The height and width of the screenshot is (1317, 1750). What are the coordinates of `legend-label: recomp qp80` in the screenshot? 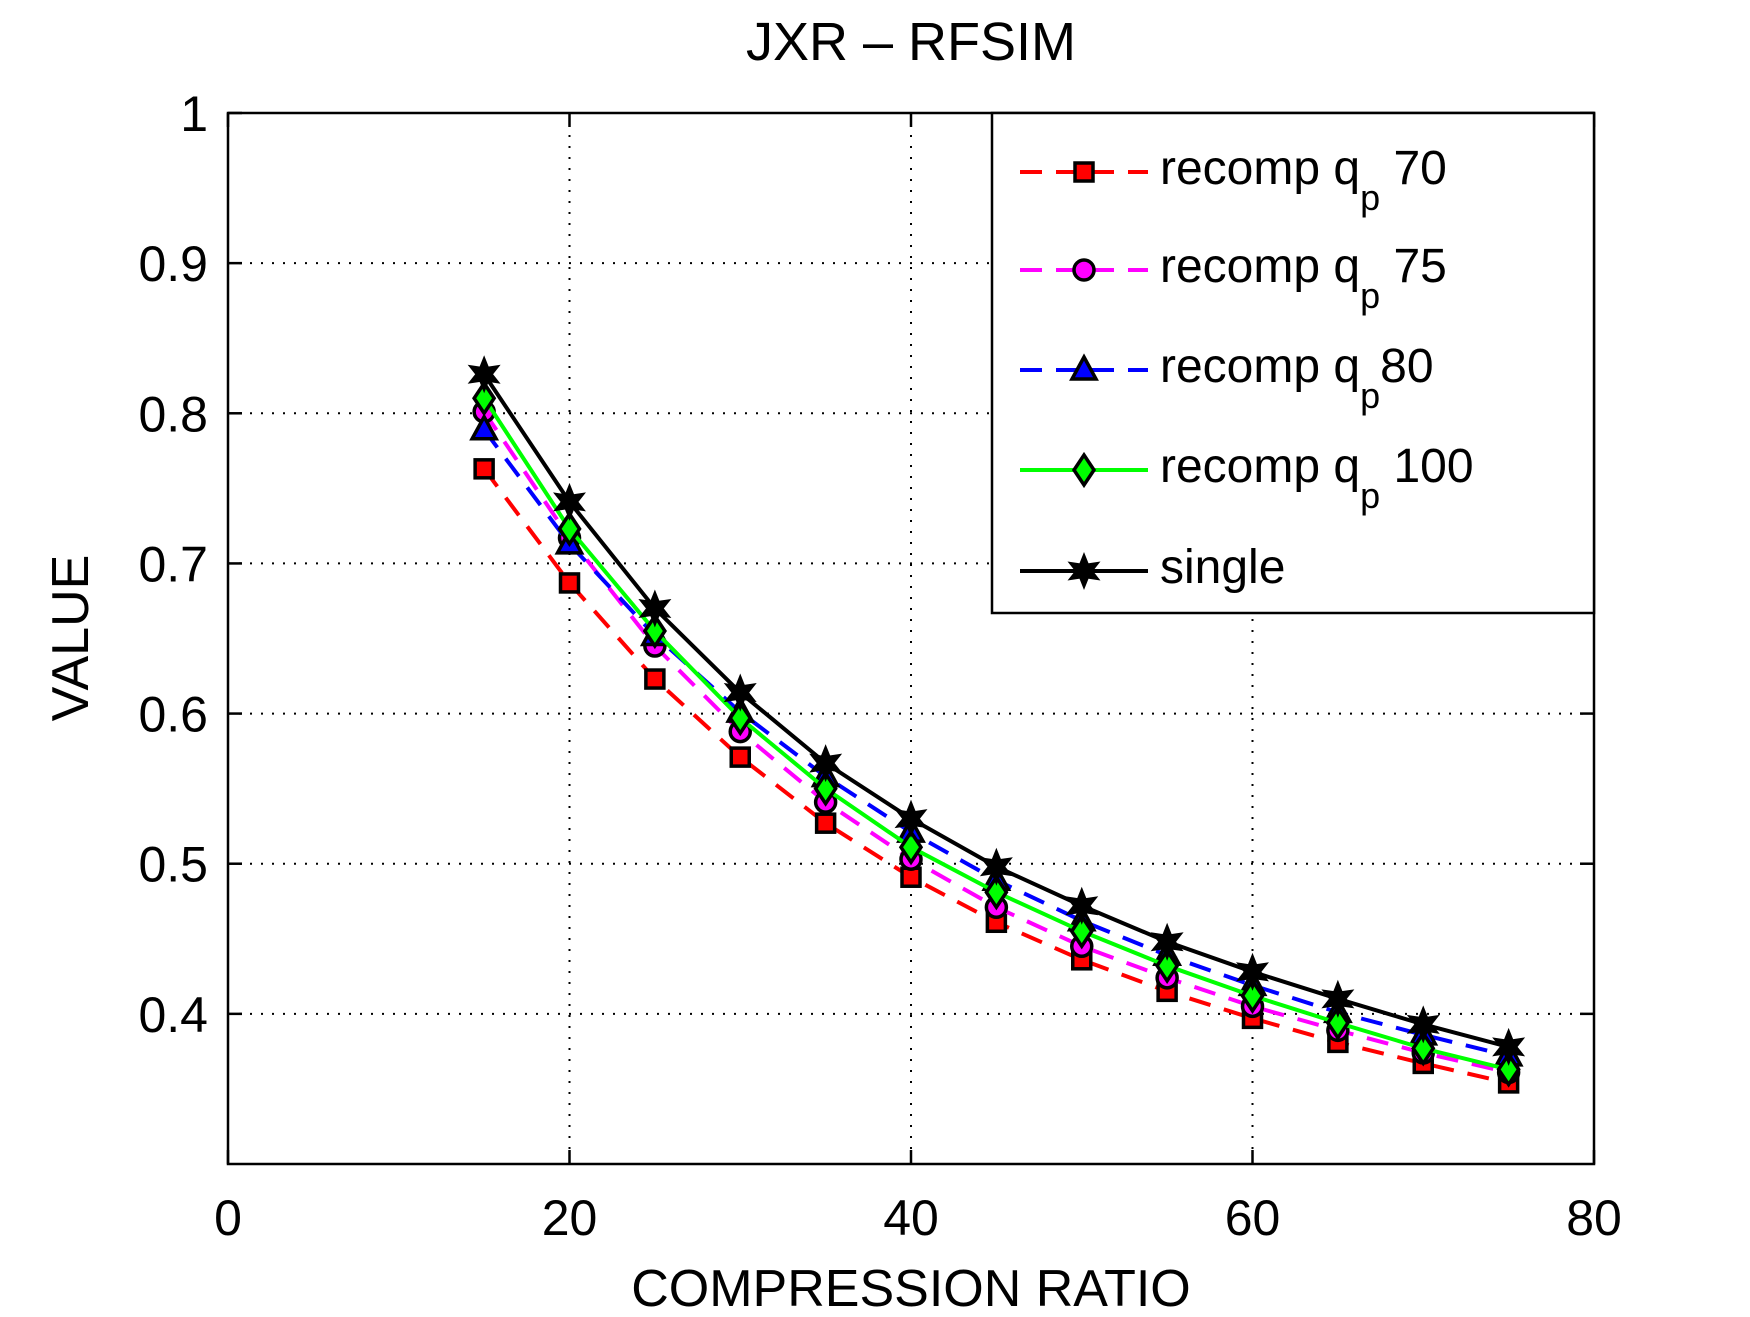 It's located at (1297, 378).